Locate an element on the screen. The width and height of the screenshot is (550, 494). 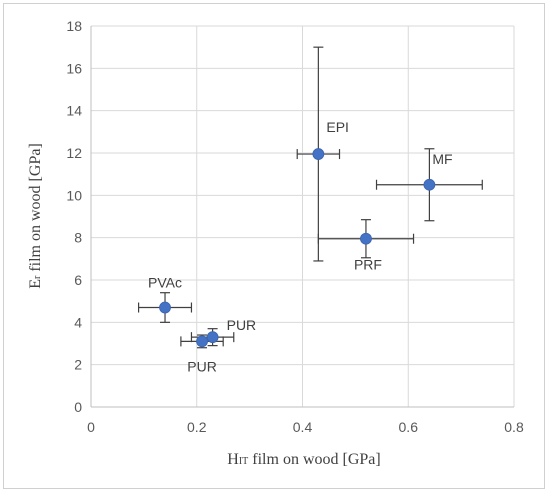
x-tick-label: 0.4 is located at coordinates (303, 427).